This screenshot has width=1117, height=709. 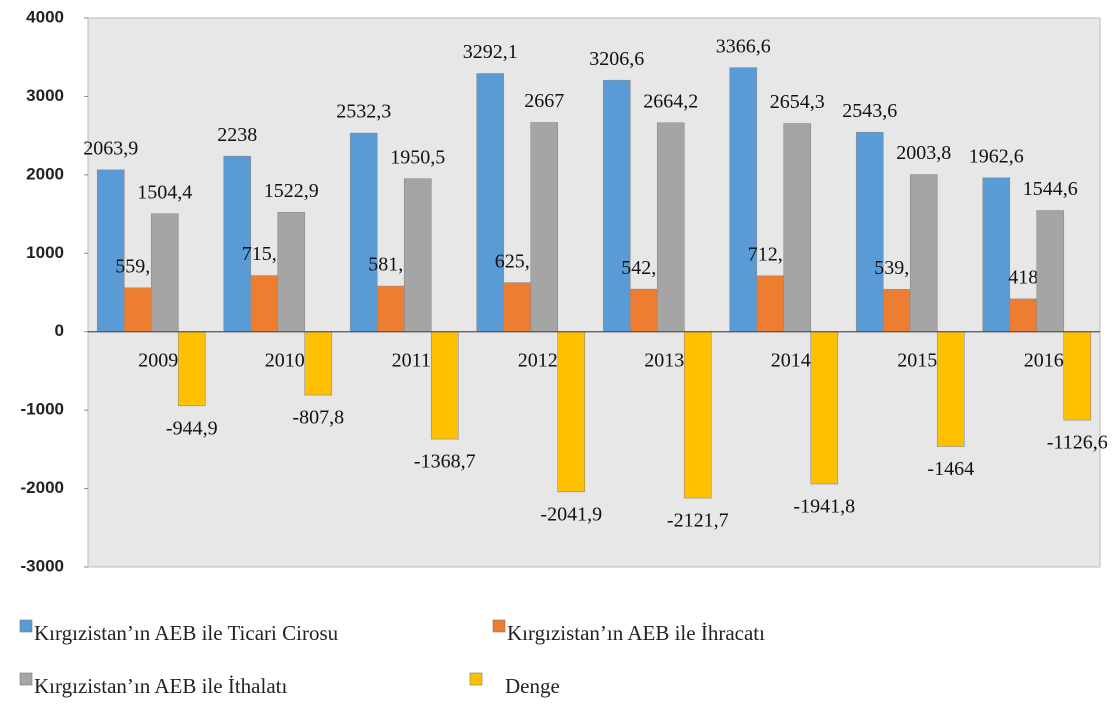 What do you see at coordinates (770, 254) in the screenshot?
I see `value-label: 712,5` at bounding box center [770, 254].